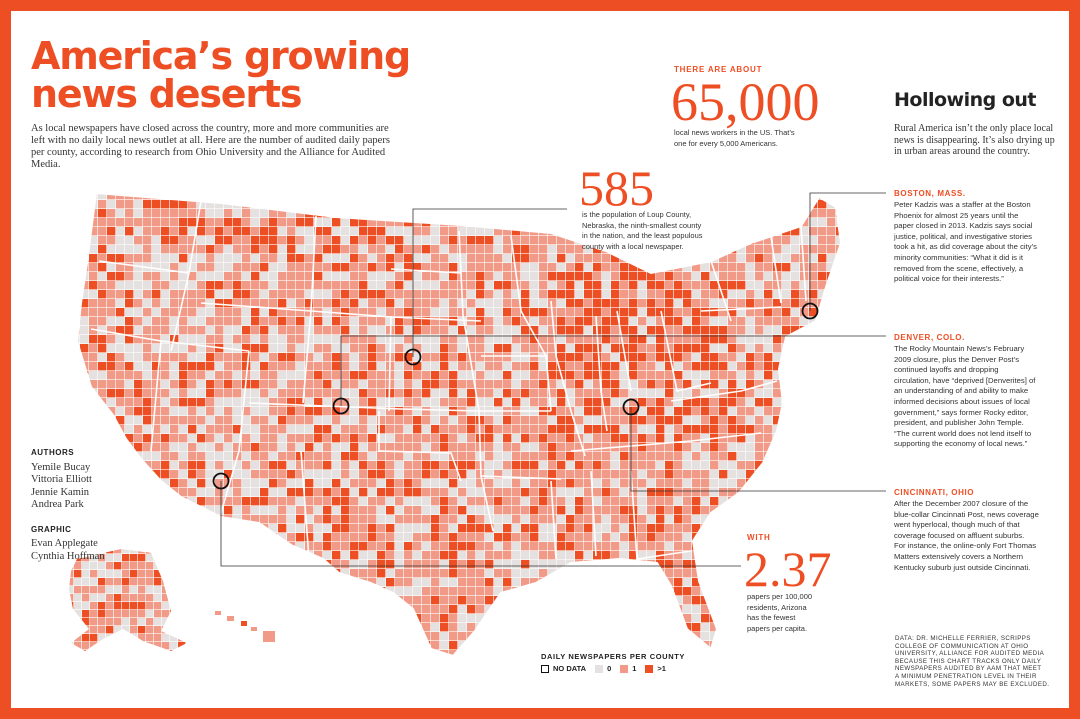  Describe the element at coordinates (642, 225) in the screenshot. I see `loup-text-line: Nebraska, the ninth-smallest county` at that location.